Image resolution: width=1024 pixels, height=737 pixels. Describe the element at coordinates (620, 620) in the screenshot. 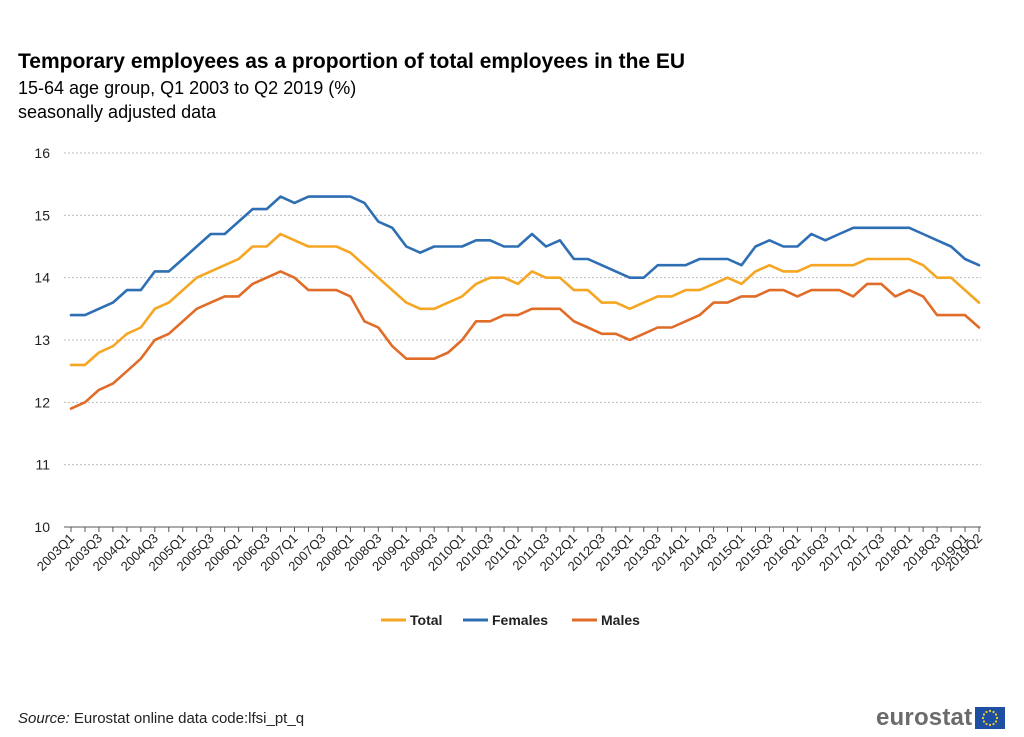

I see `legend-label: Males` at that location.